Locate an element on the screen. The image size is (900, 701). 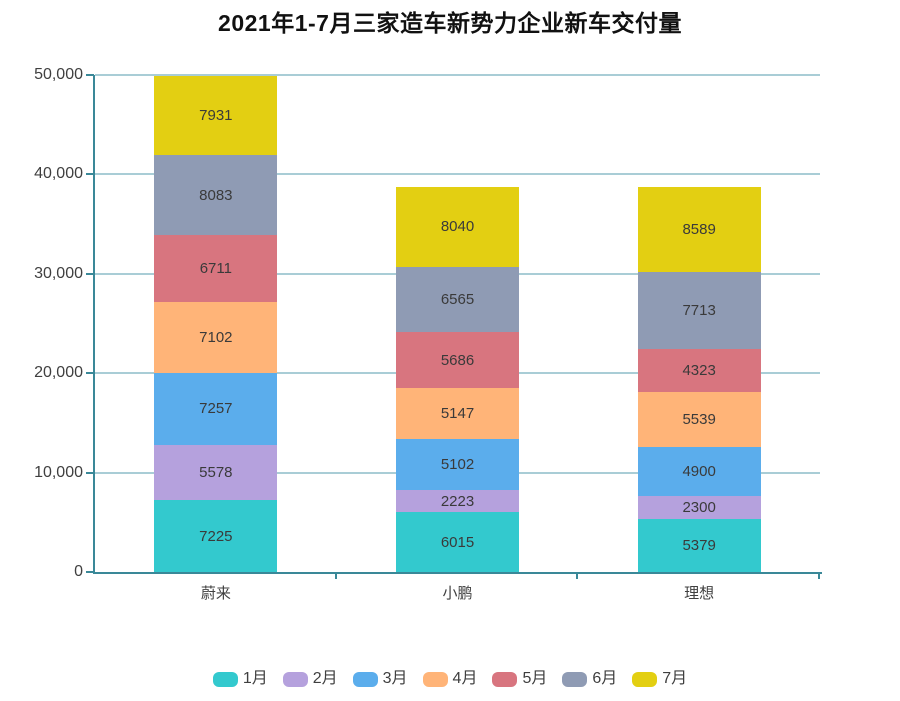
x-axis-category-label: 小鹏 is located at coordinates (457, 593).